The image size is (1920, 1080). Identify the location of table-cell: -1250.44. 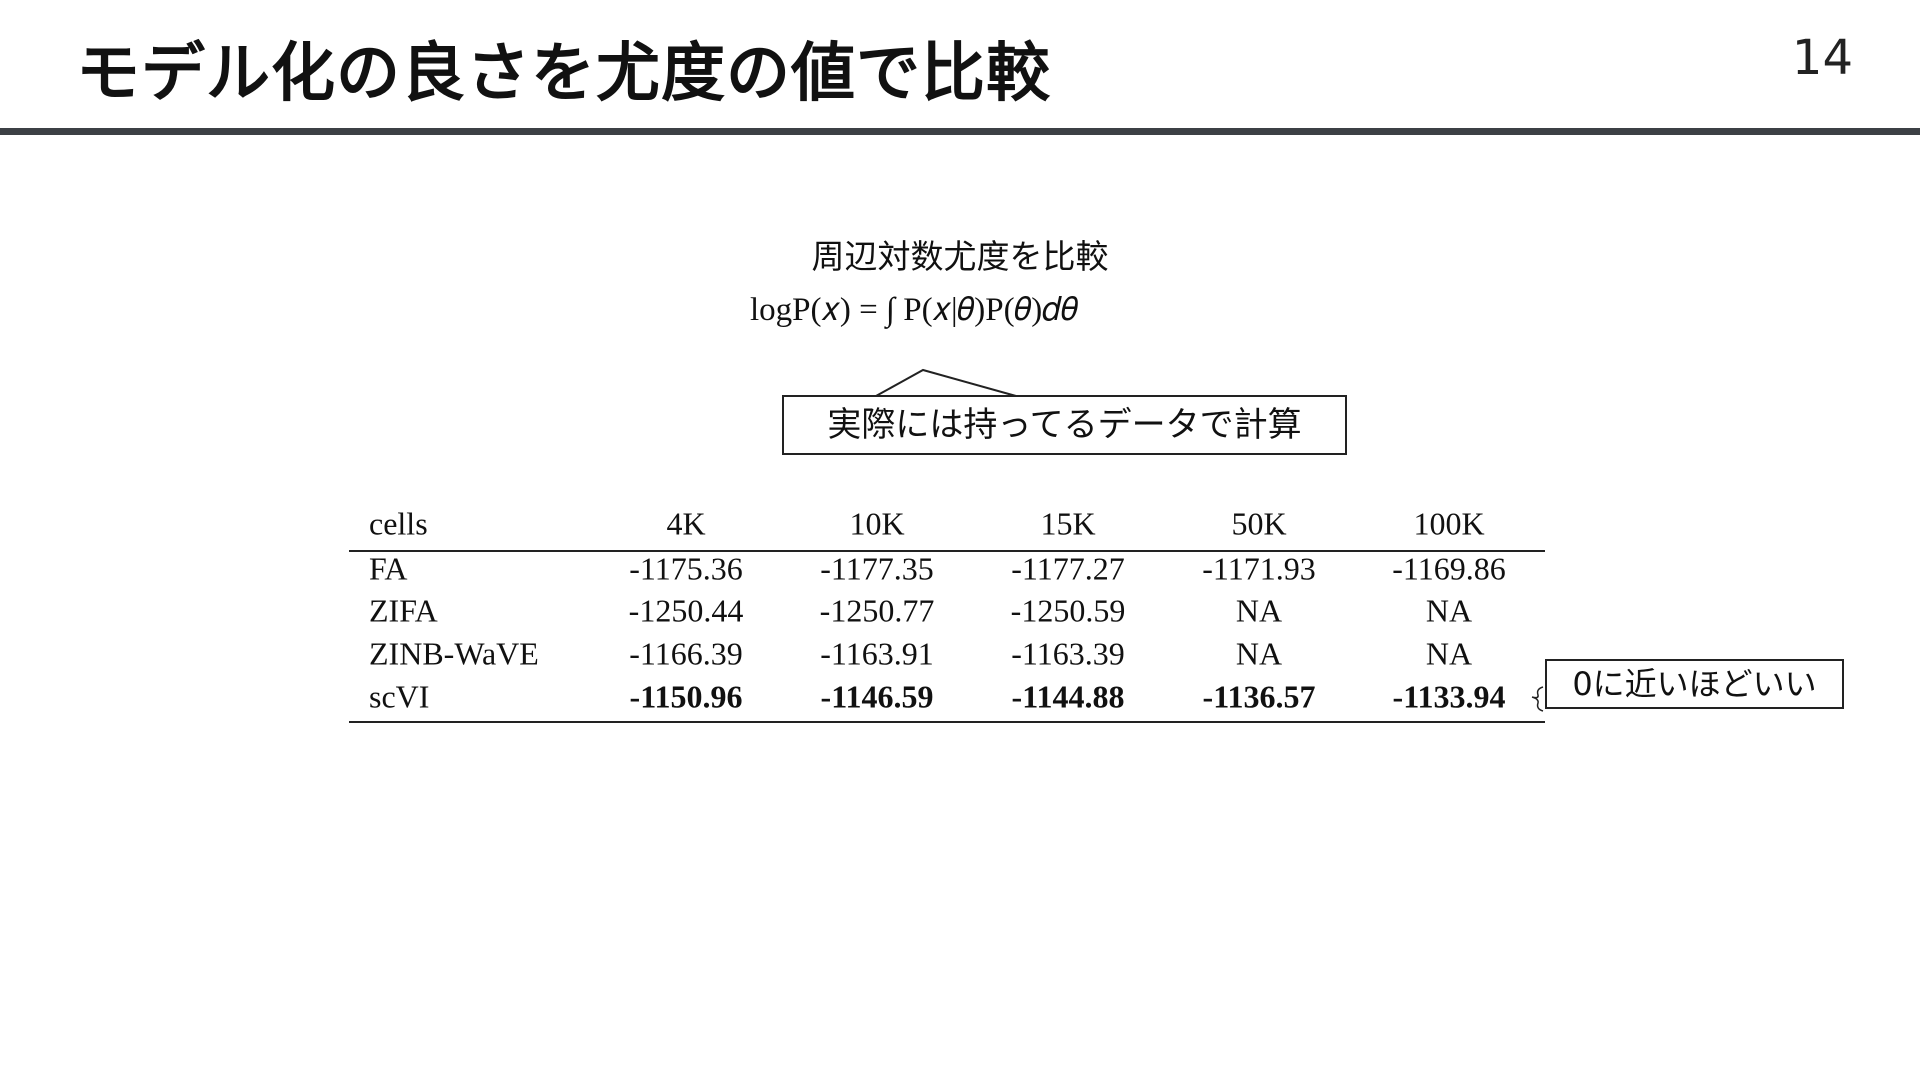
(686, 610).